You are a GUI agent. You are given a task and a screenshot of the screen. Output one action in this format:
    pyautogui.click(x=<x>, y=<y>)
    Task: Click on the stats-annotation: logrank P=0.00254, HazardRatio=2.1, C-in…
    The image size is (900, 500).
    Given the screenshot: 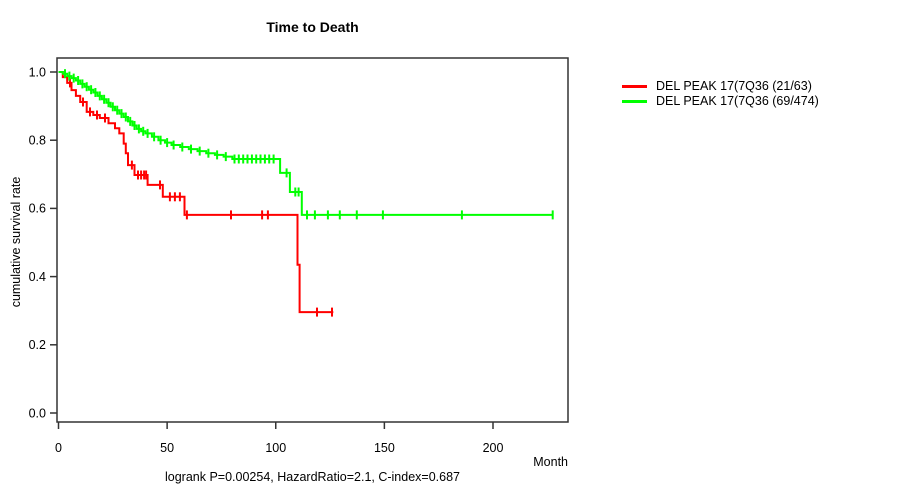 What is the action you would take?
    pyautogui.click(x=312, y=477)
    